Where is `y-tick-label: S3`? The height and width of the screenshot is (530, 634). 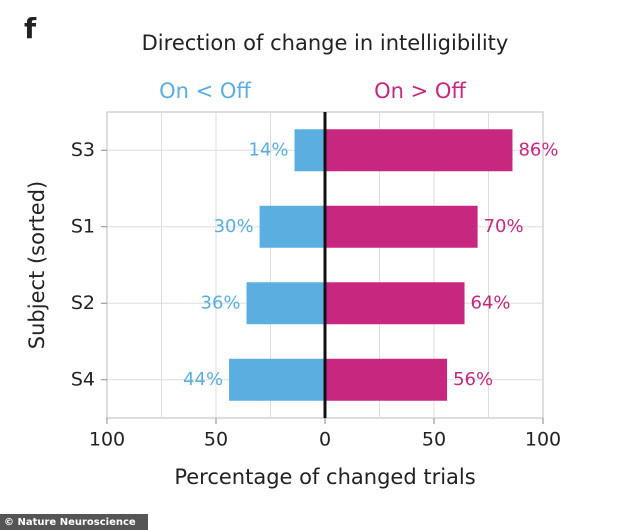
y-tick-label: S3 is located at coordinates (83, 150).